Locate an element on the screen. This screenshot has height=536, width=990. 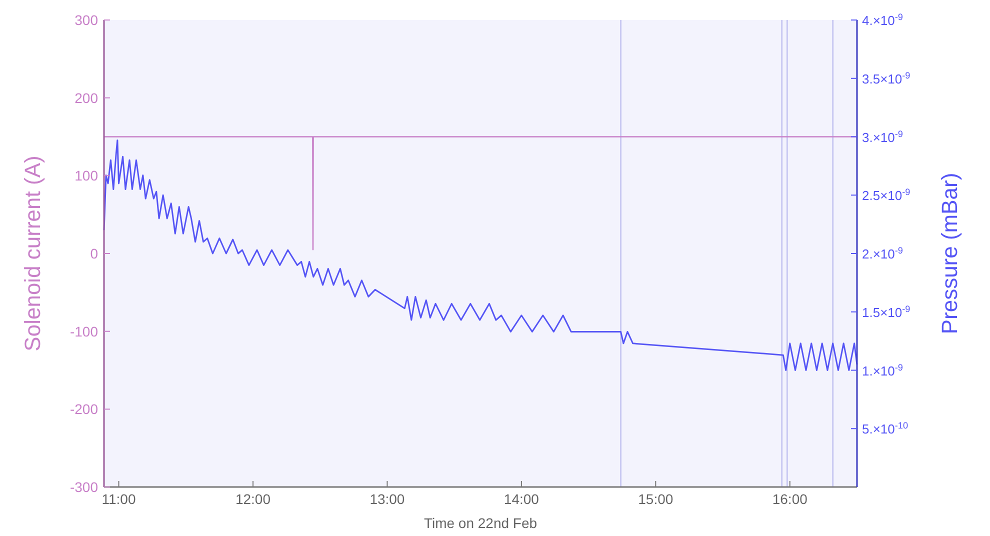
x-tick-label: 12:00 is located at coordinates (253, 499).